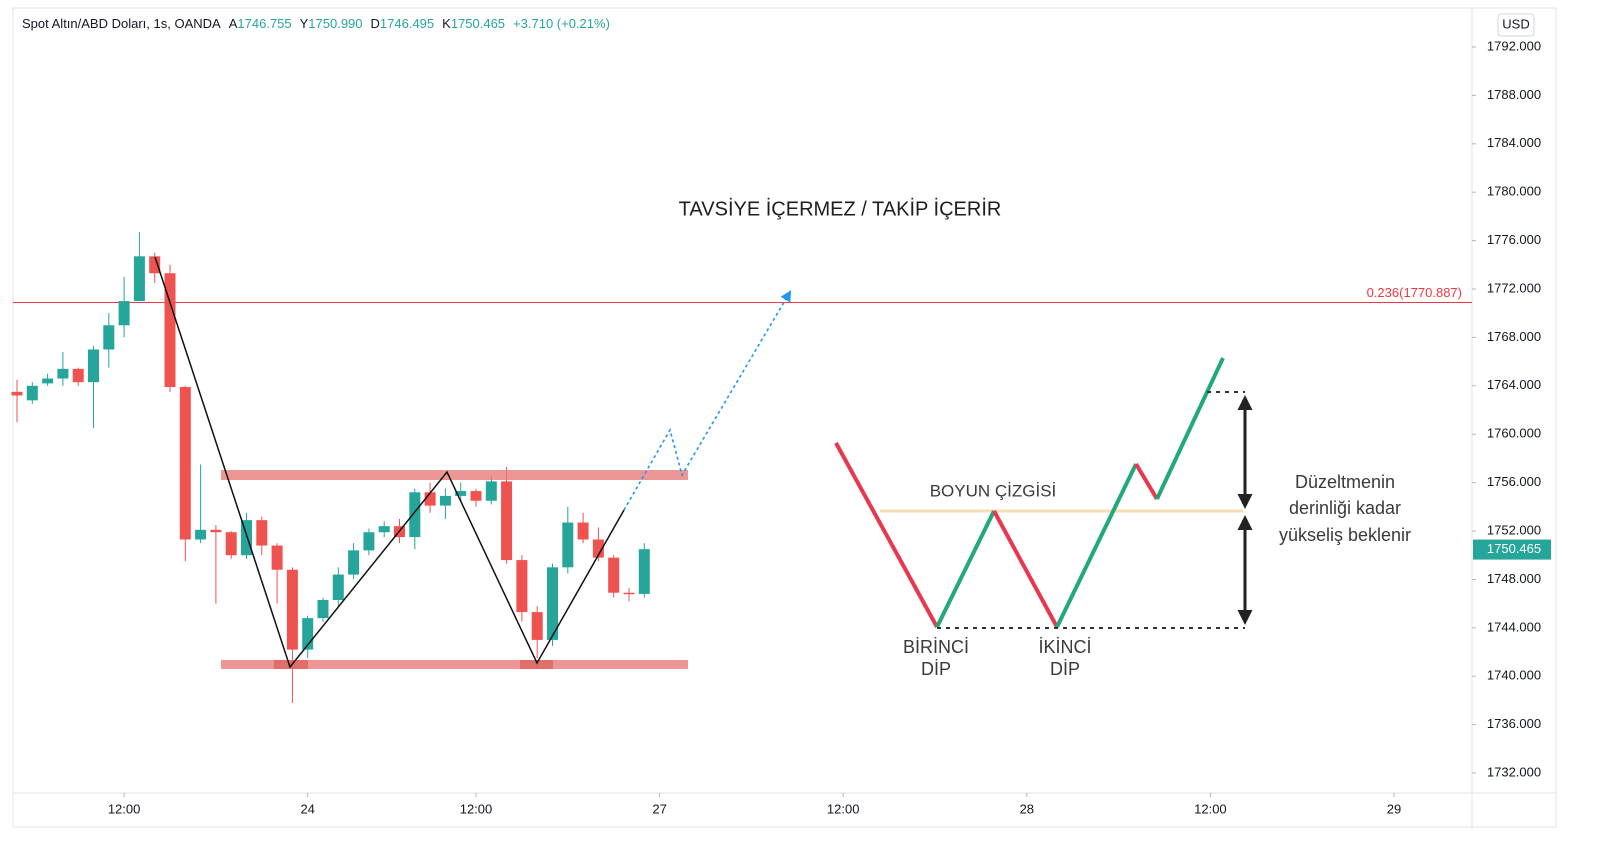 Image resolution: width=1600 pixels, height=858 pixels. I want to click on currency: USD, so click(1515, 23).